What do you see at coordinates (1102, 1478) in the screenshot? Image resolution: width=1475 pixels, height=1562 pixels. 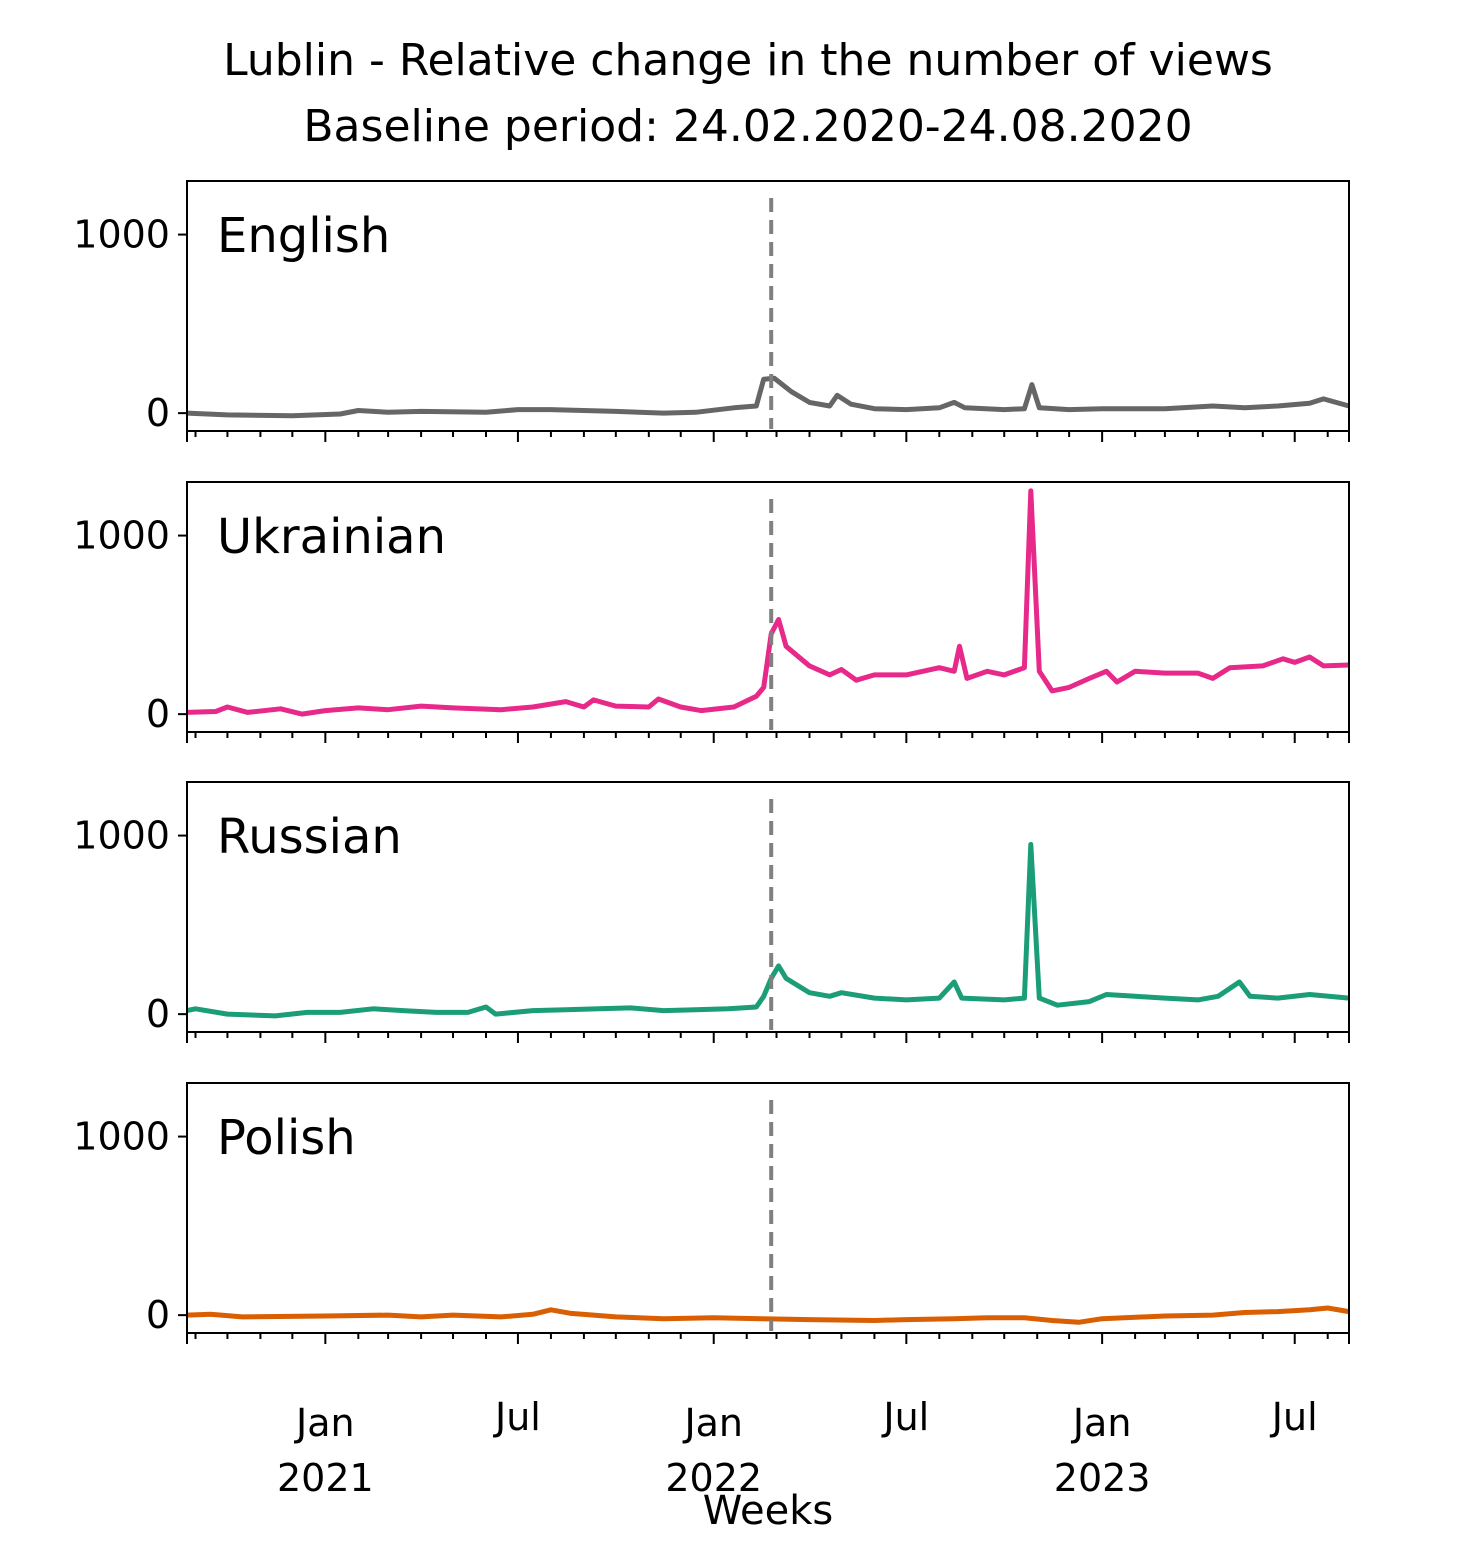 I see `x-tick-year-label: 2023` at bounding box center [1102, 1478].